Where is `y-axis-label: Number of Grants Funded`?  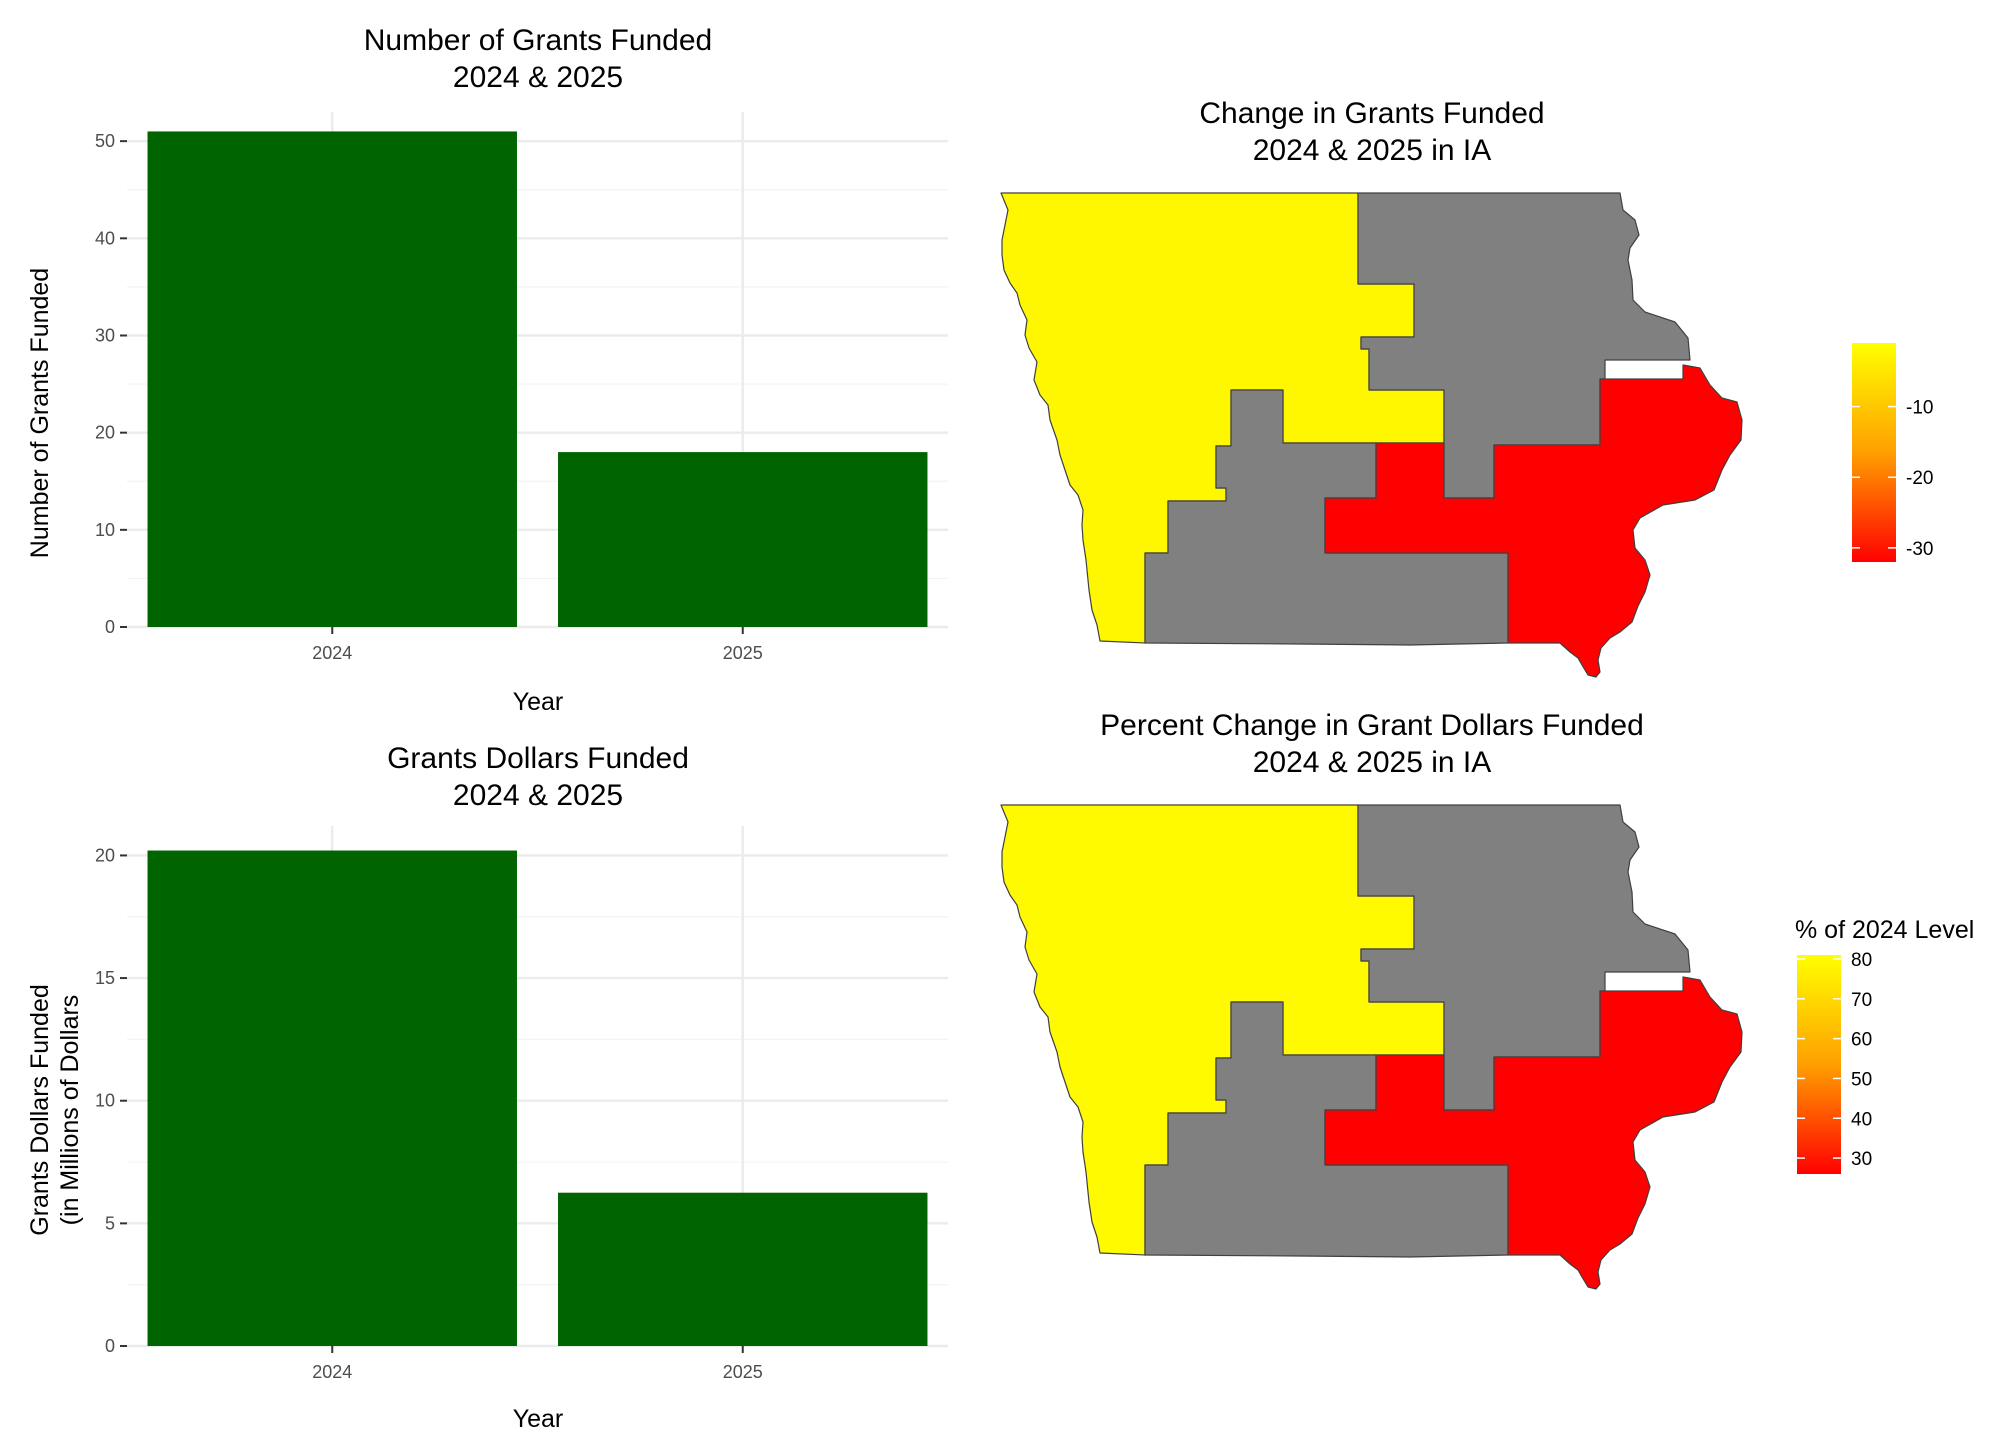 y-axis-label: Number of Grants Funded is located at coordinates (40, 413).